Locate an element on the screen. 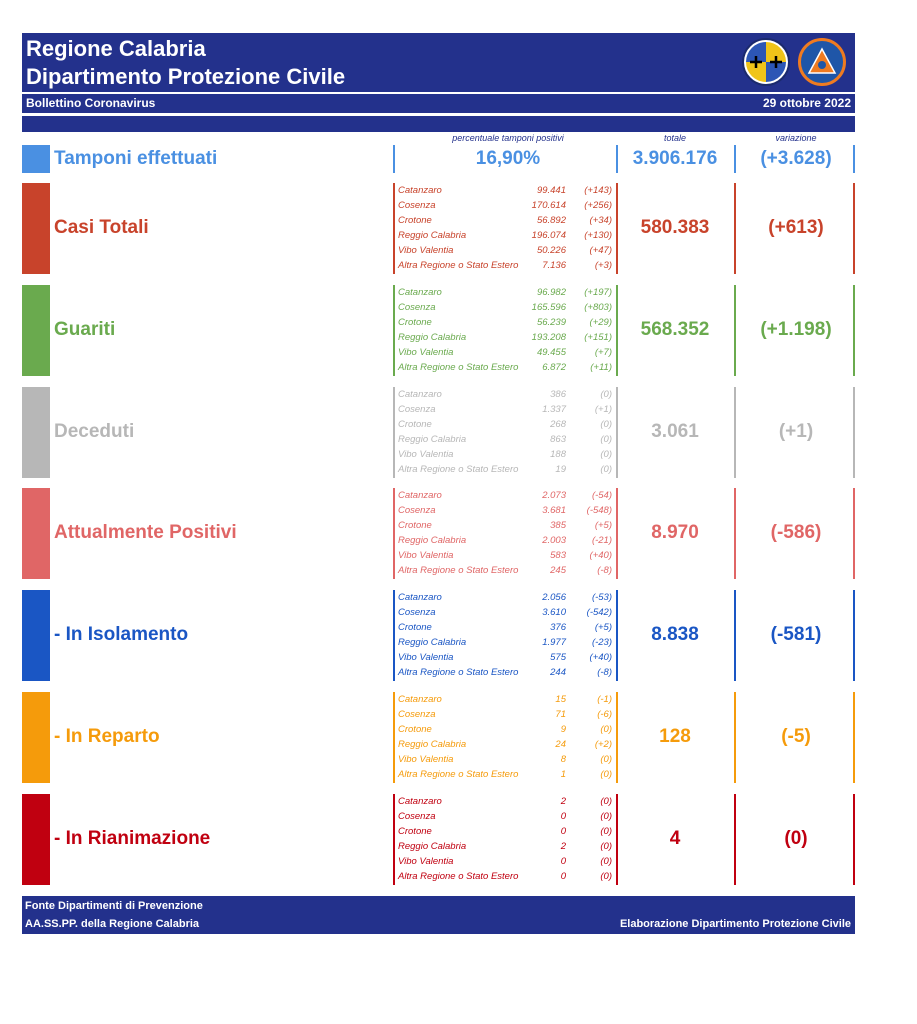  bulletin-date: 29 ottobre 2022 is located at coordinates (806, 103).